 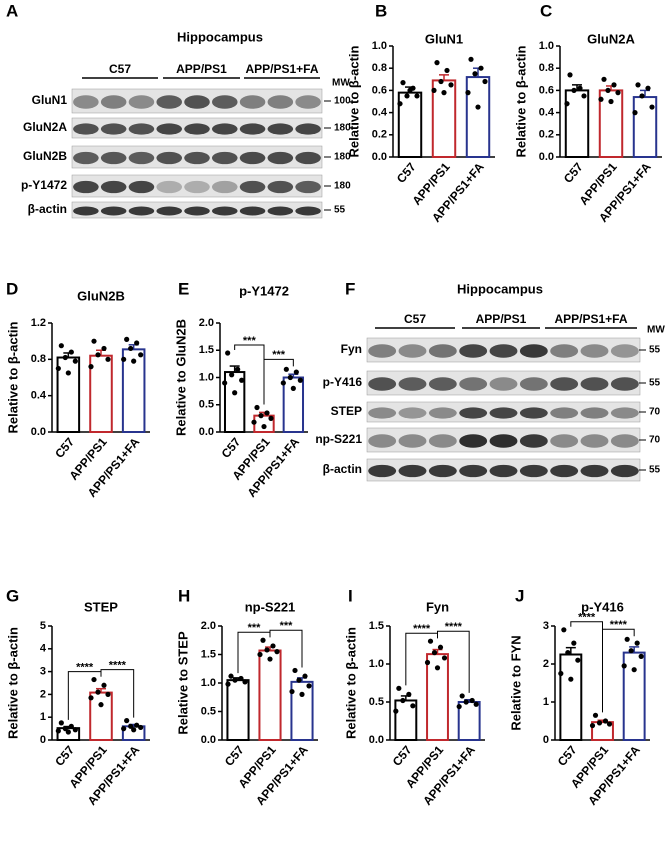 I want to click on y-tick-label: 1, so click(x=546, y=702).